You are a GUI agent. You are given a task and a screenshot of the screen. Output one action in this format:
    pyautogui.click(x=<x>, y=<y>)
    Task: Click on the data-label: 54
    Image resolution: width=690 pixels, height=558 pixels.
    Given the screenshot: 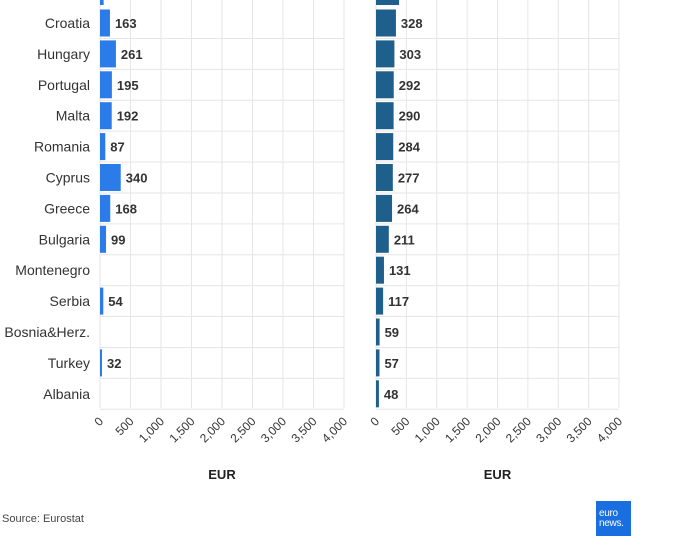 What is the action you would take?
    pyautogui.click(x=115, y=301)
    